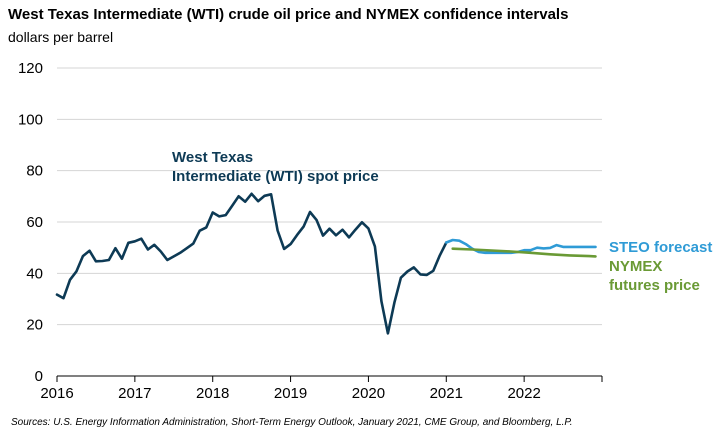  What do you see at coordinates (34, 273) in the screenshot?
I see `y-tick-label: 40` at bounding box center [34, 273].